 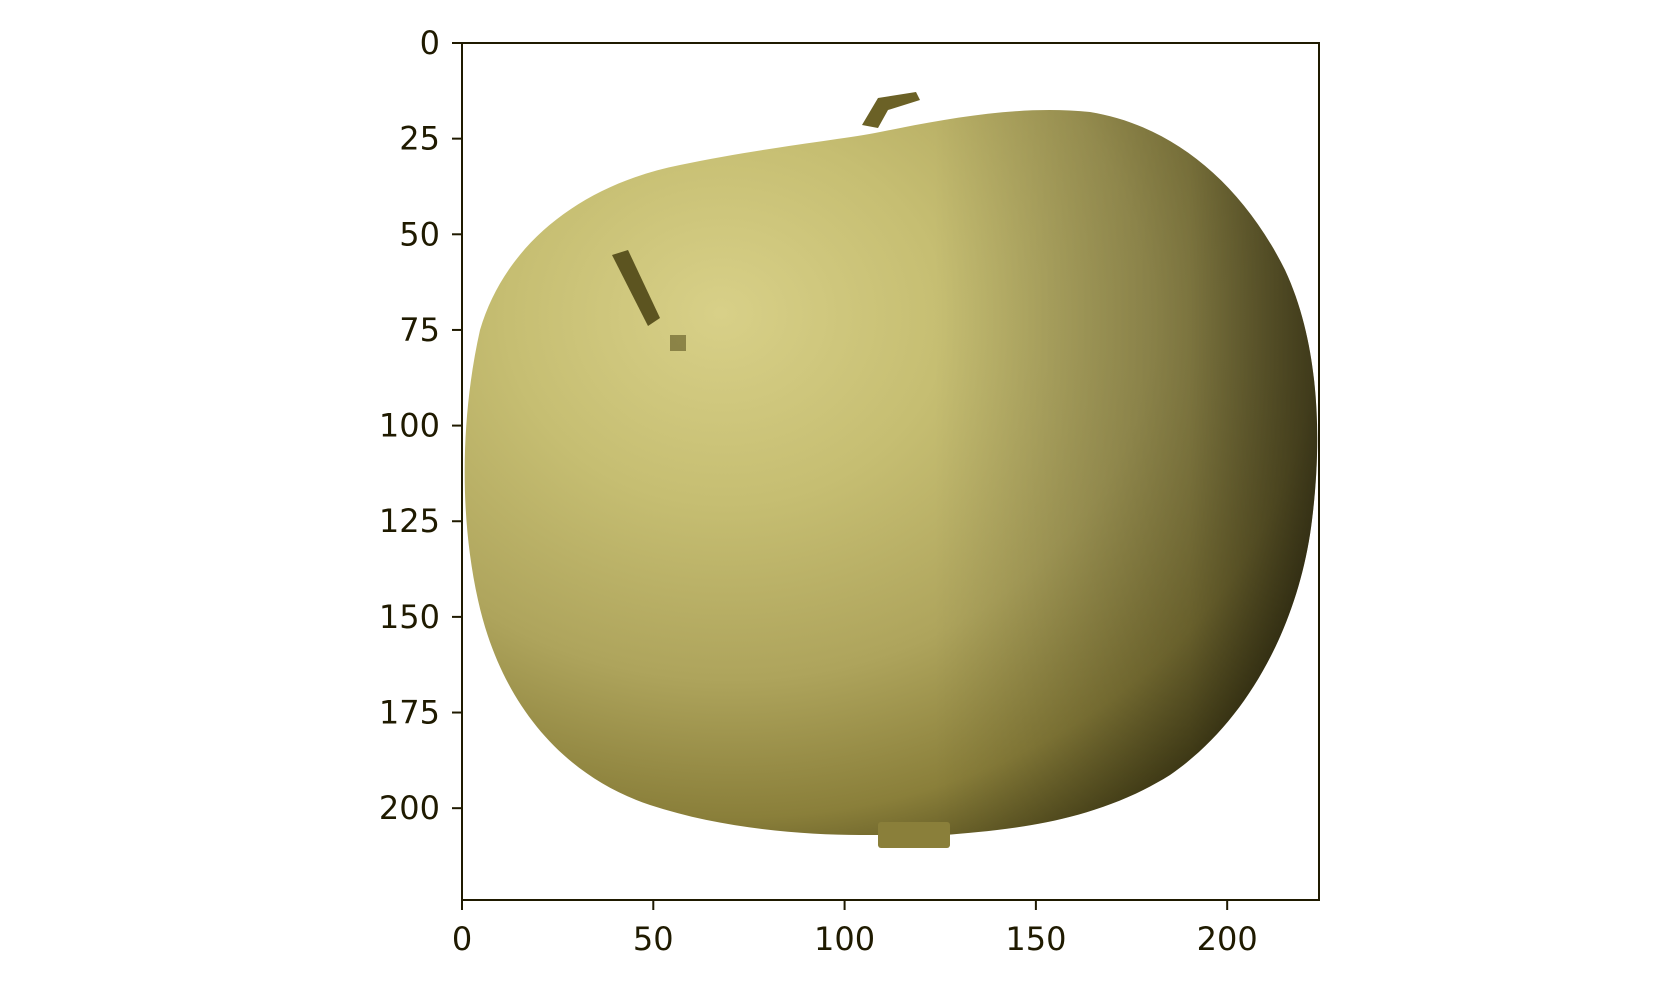 What do you see at coordinates (462, 939) in the screenshot?
I see `x-tick-label: 0` at bounding box center [462, 939].